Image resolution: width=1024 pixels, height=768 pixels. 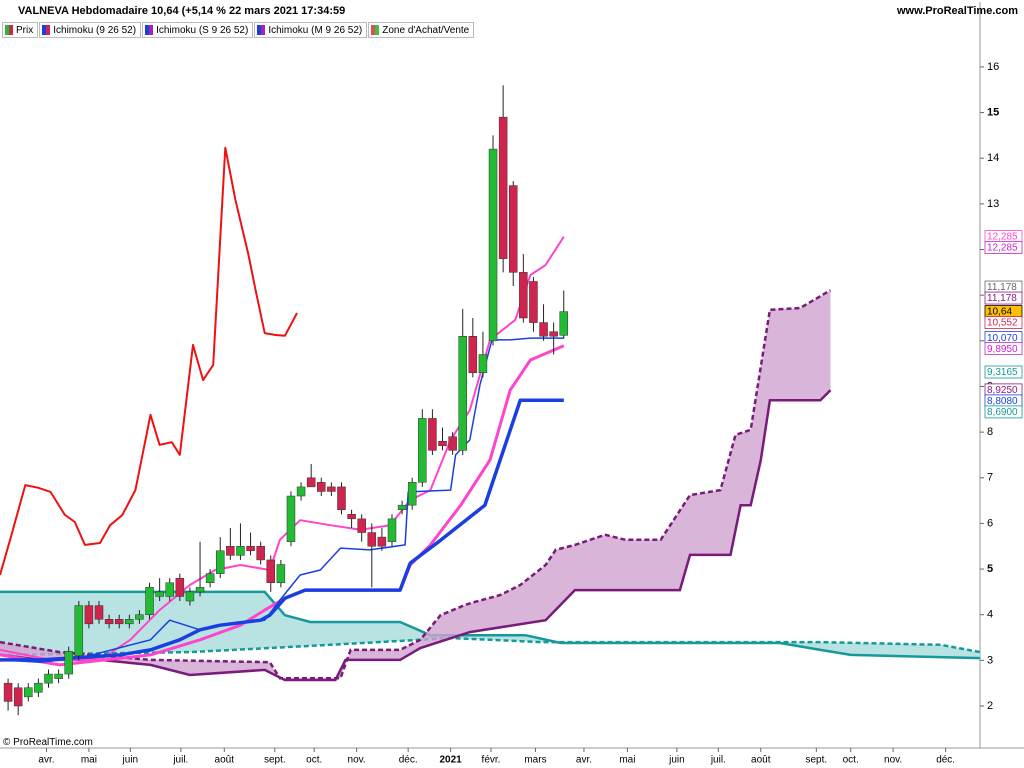 I want to click on x-tick-label: févr., so click(x=491, y=760).